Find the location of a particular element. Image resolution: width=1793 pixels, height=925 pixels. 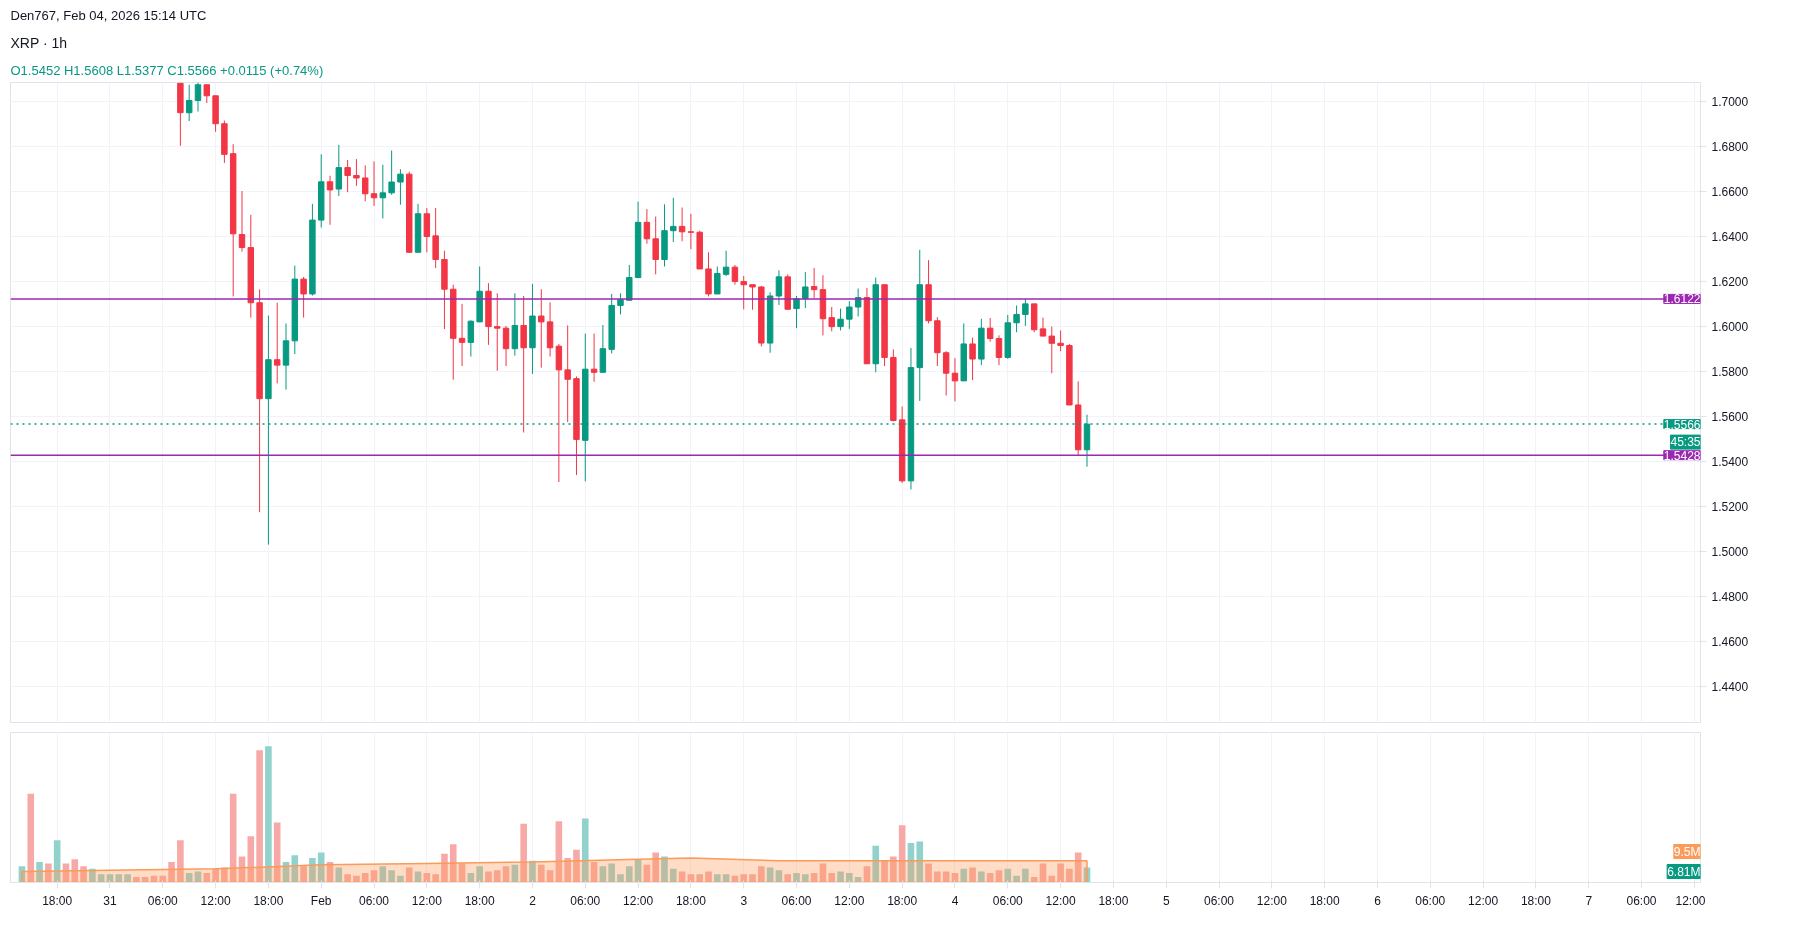

y-tick-label: 1.5800 is located at coordinates (1730, 371).